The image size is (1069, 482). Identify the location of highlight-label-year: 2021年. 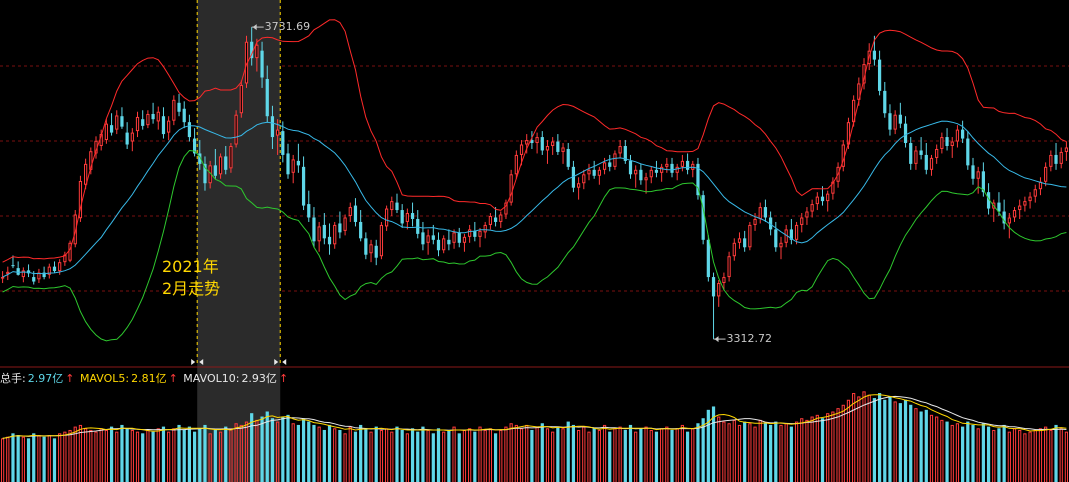
(190, 266).